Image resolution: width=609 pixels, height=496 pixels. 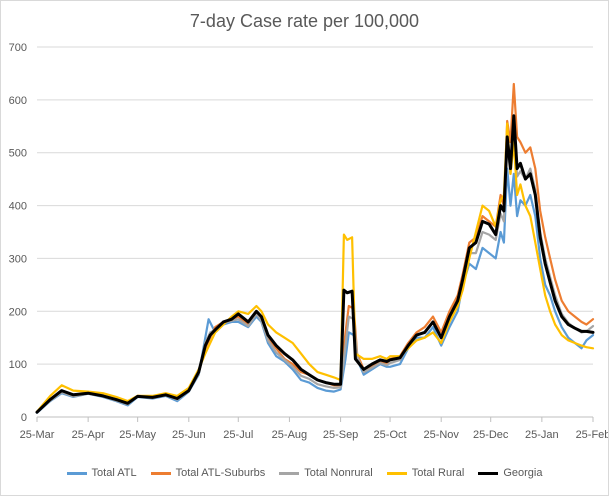 What do you see at coordinates (114, 473) in the screenshot?
I see `legend-label: Total ATL` at bounding box center [114, 473].